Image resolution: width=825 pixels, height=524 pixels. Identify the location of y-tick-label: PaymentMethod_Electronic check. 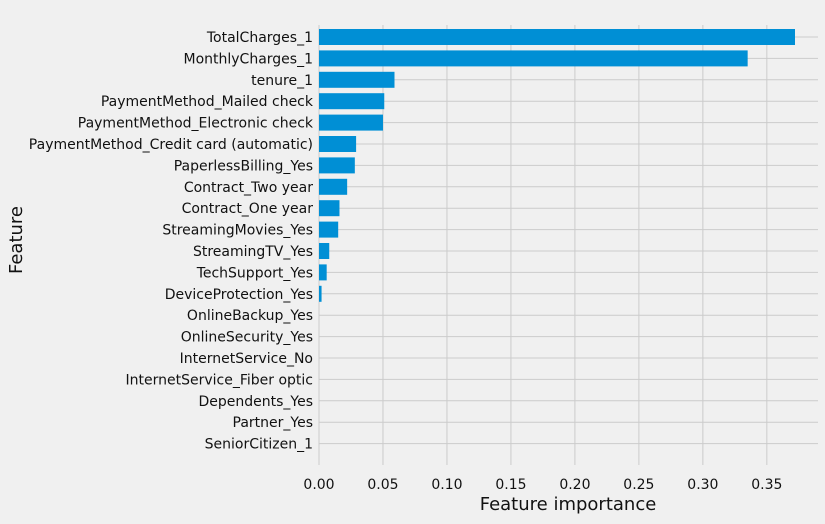
(196, 124).